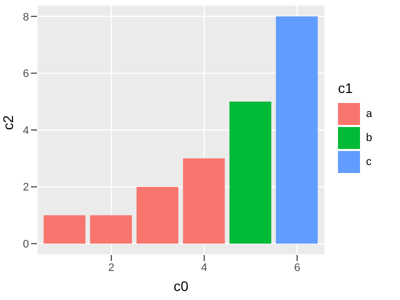 The image size is (400, 300). I want to click on legend-title: c1, so click(346, 88).